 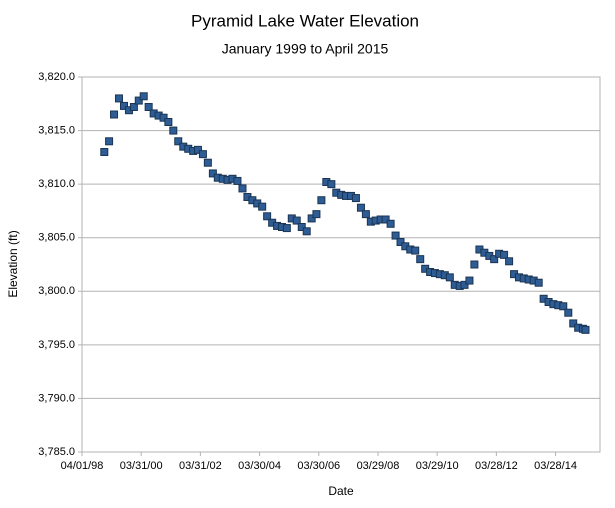 What do you see at coordinates (305, 49) in the screenshot?
I see `chart-subtitle: January 1999 to April 2015` at bounding box center [305, 49].